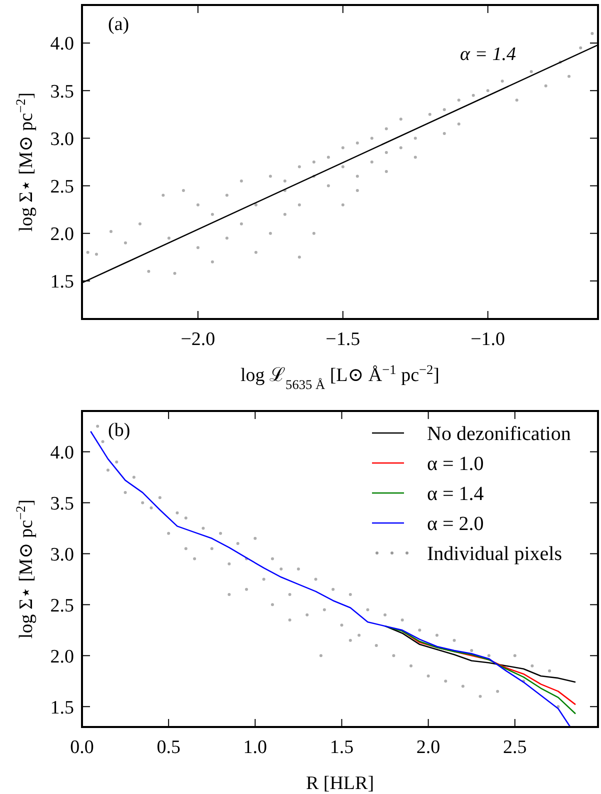  Describe the element at coordinates (343, 339) in the screenshot. I see `x-tick-label: −1.5` at that location.